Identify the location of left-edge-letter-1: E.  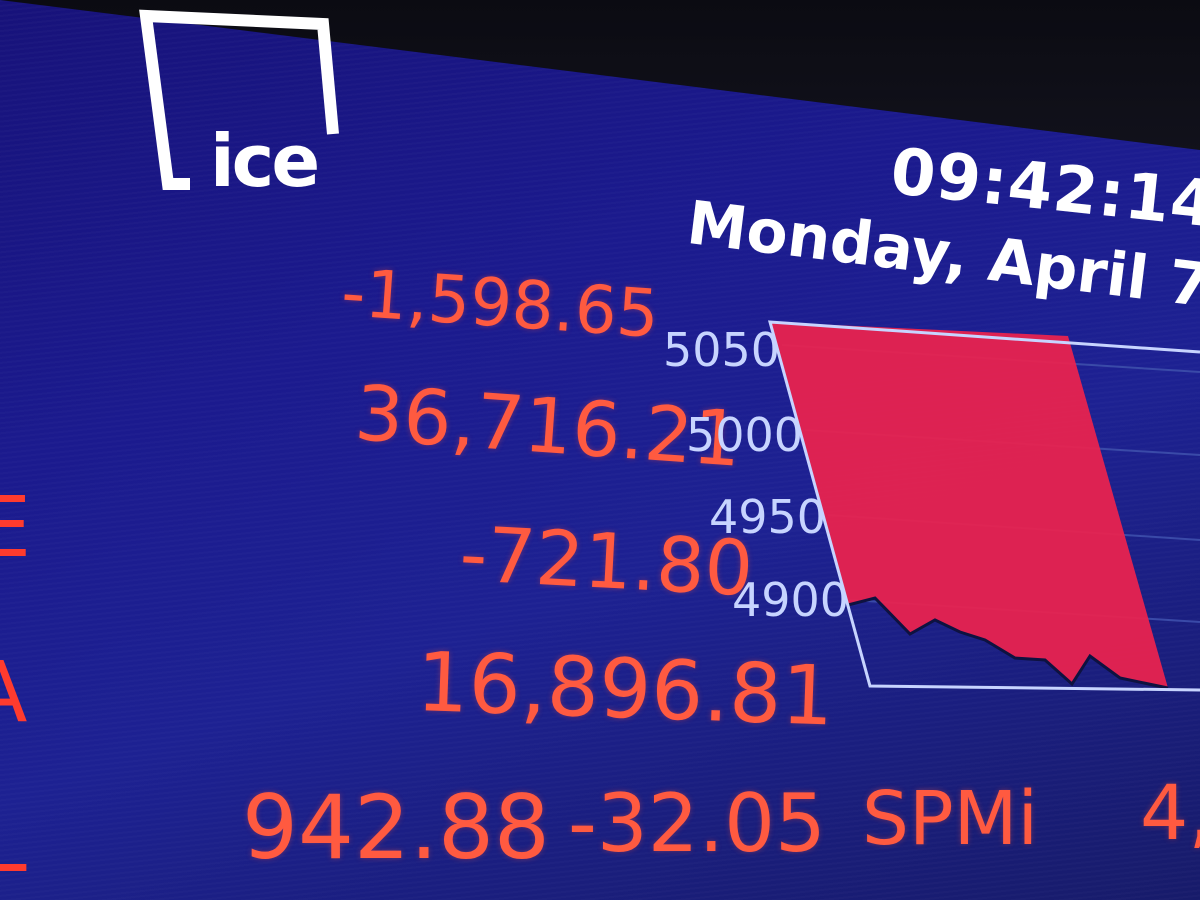
(16, 527).